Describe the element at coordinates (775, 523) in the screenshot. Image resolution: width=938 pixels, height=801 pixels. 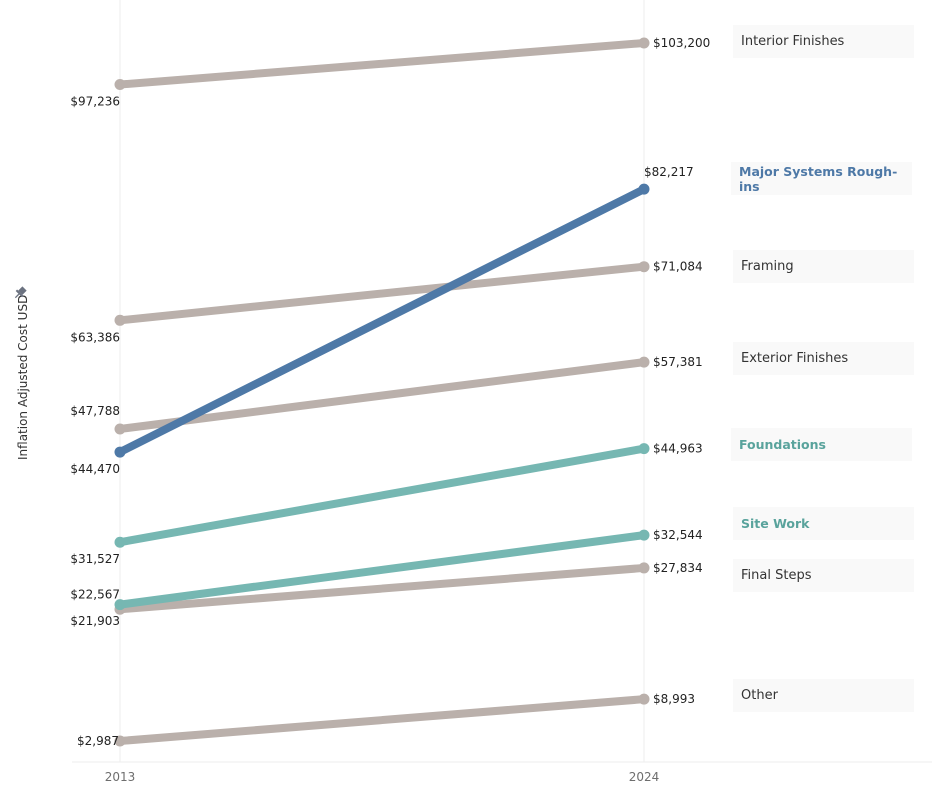
I see `legend-label: Site Work` at that location.